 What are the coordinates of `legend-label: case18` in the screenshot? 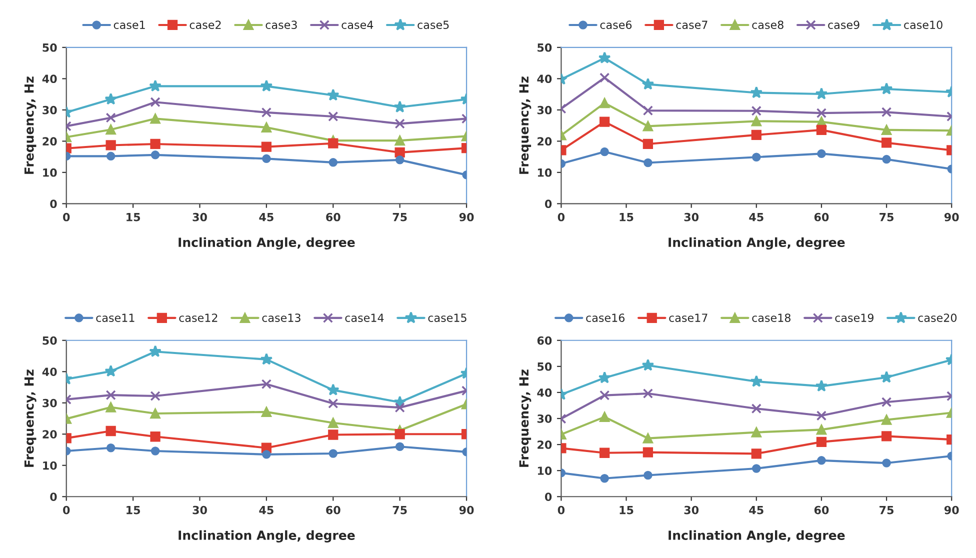 It's located at (771, 318).